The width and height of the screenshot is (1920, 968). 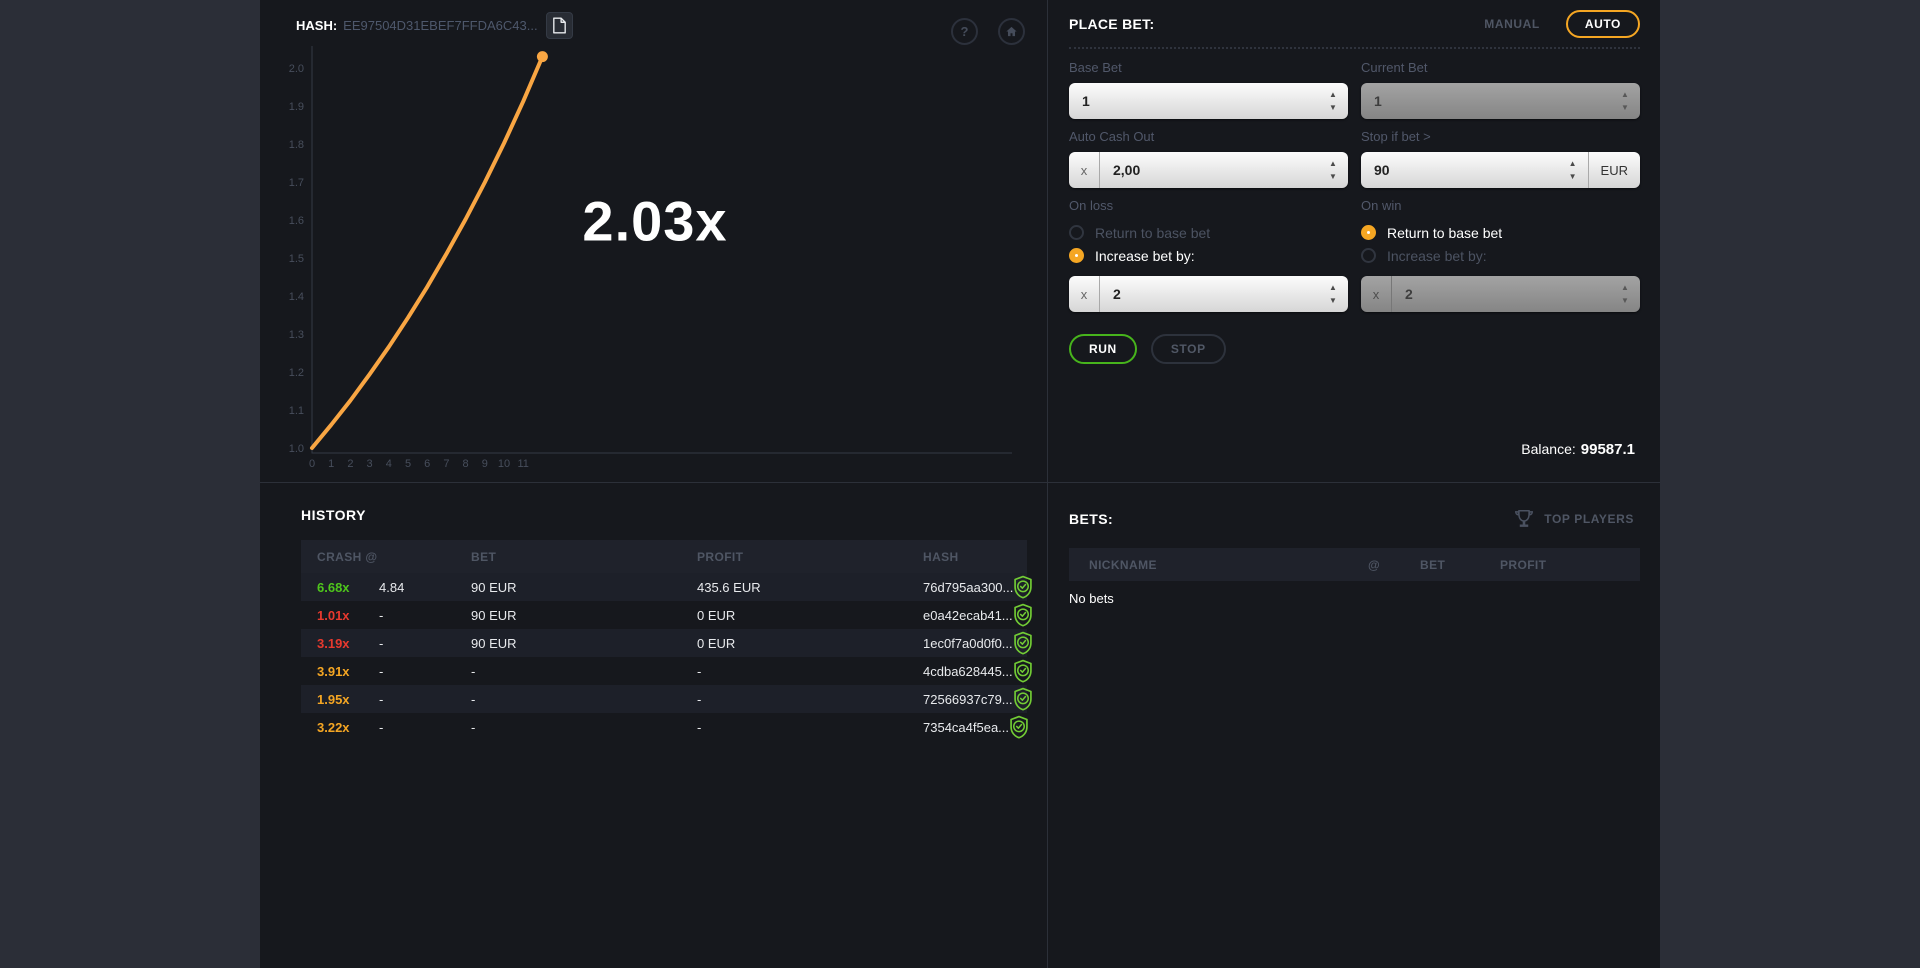 I want to click on place-bet-header: PLACE BET: MANUAL AUTO, so click(x=1354, y=24).